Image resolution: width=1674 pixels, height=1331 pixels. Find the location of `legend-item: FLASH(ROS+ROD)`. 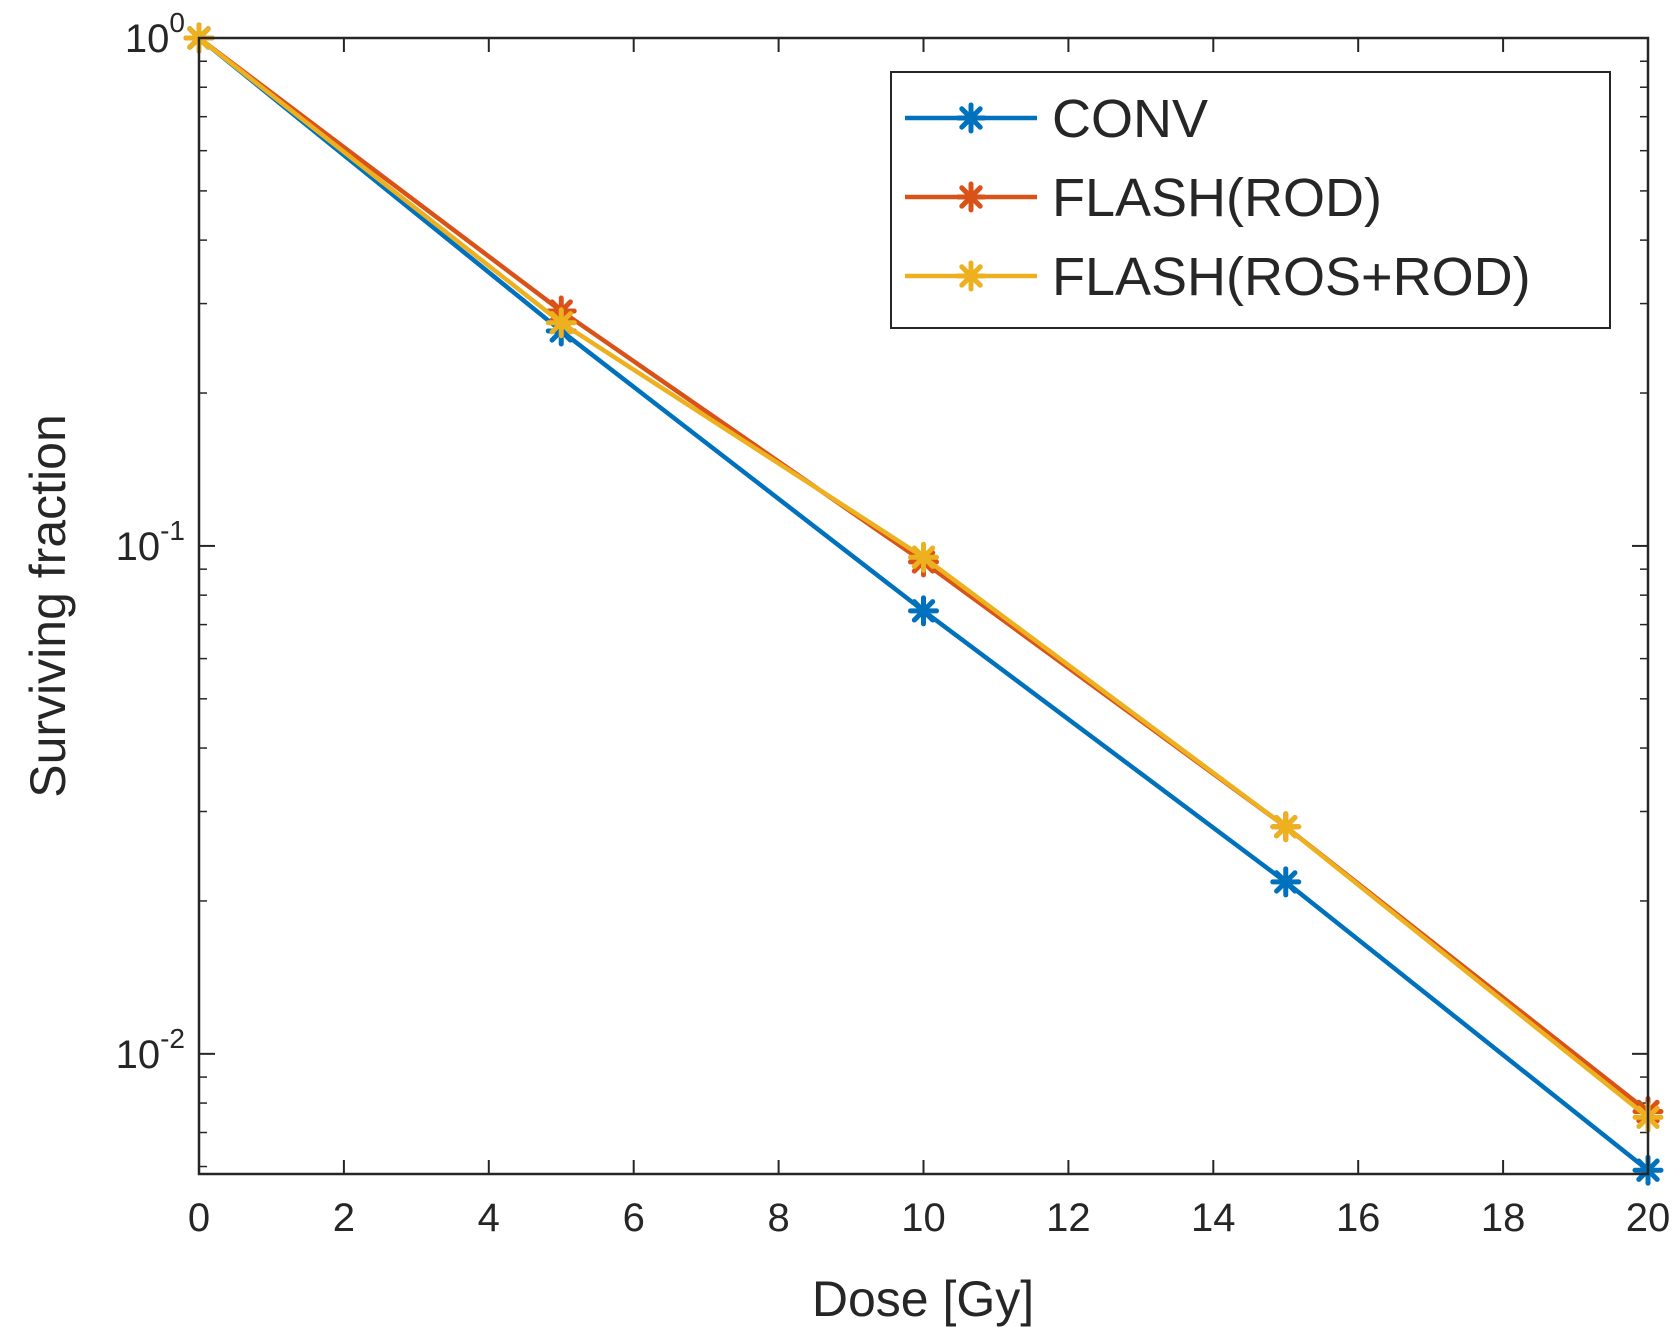

legend-item: FLASH(ROS+ROD) is located at coordinates (1218, 277).